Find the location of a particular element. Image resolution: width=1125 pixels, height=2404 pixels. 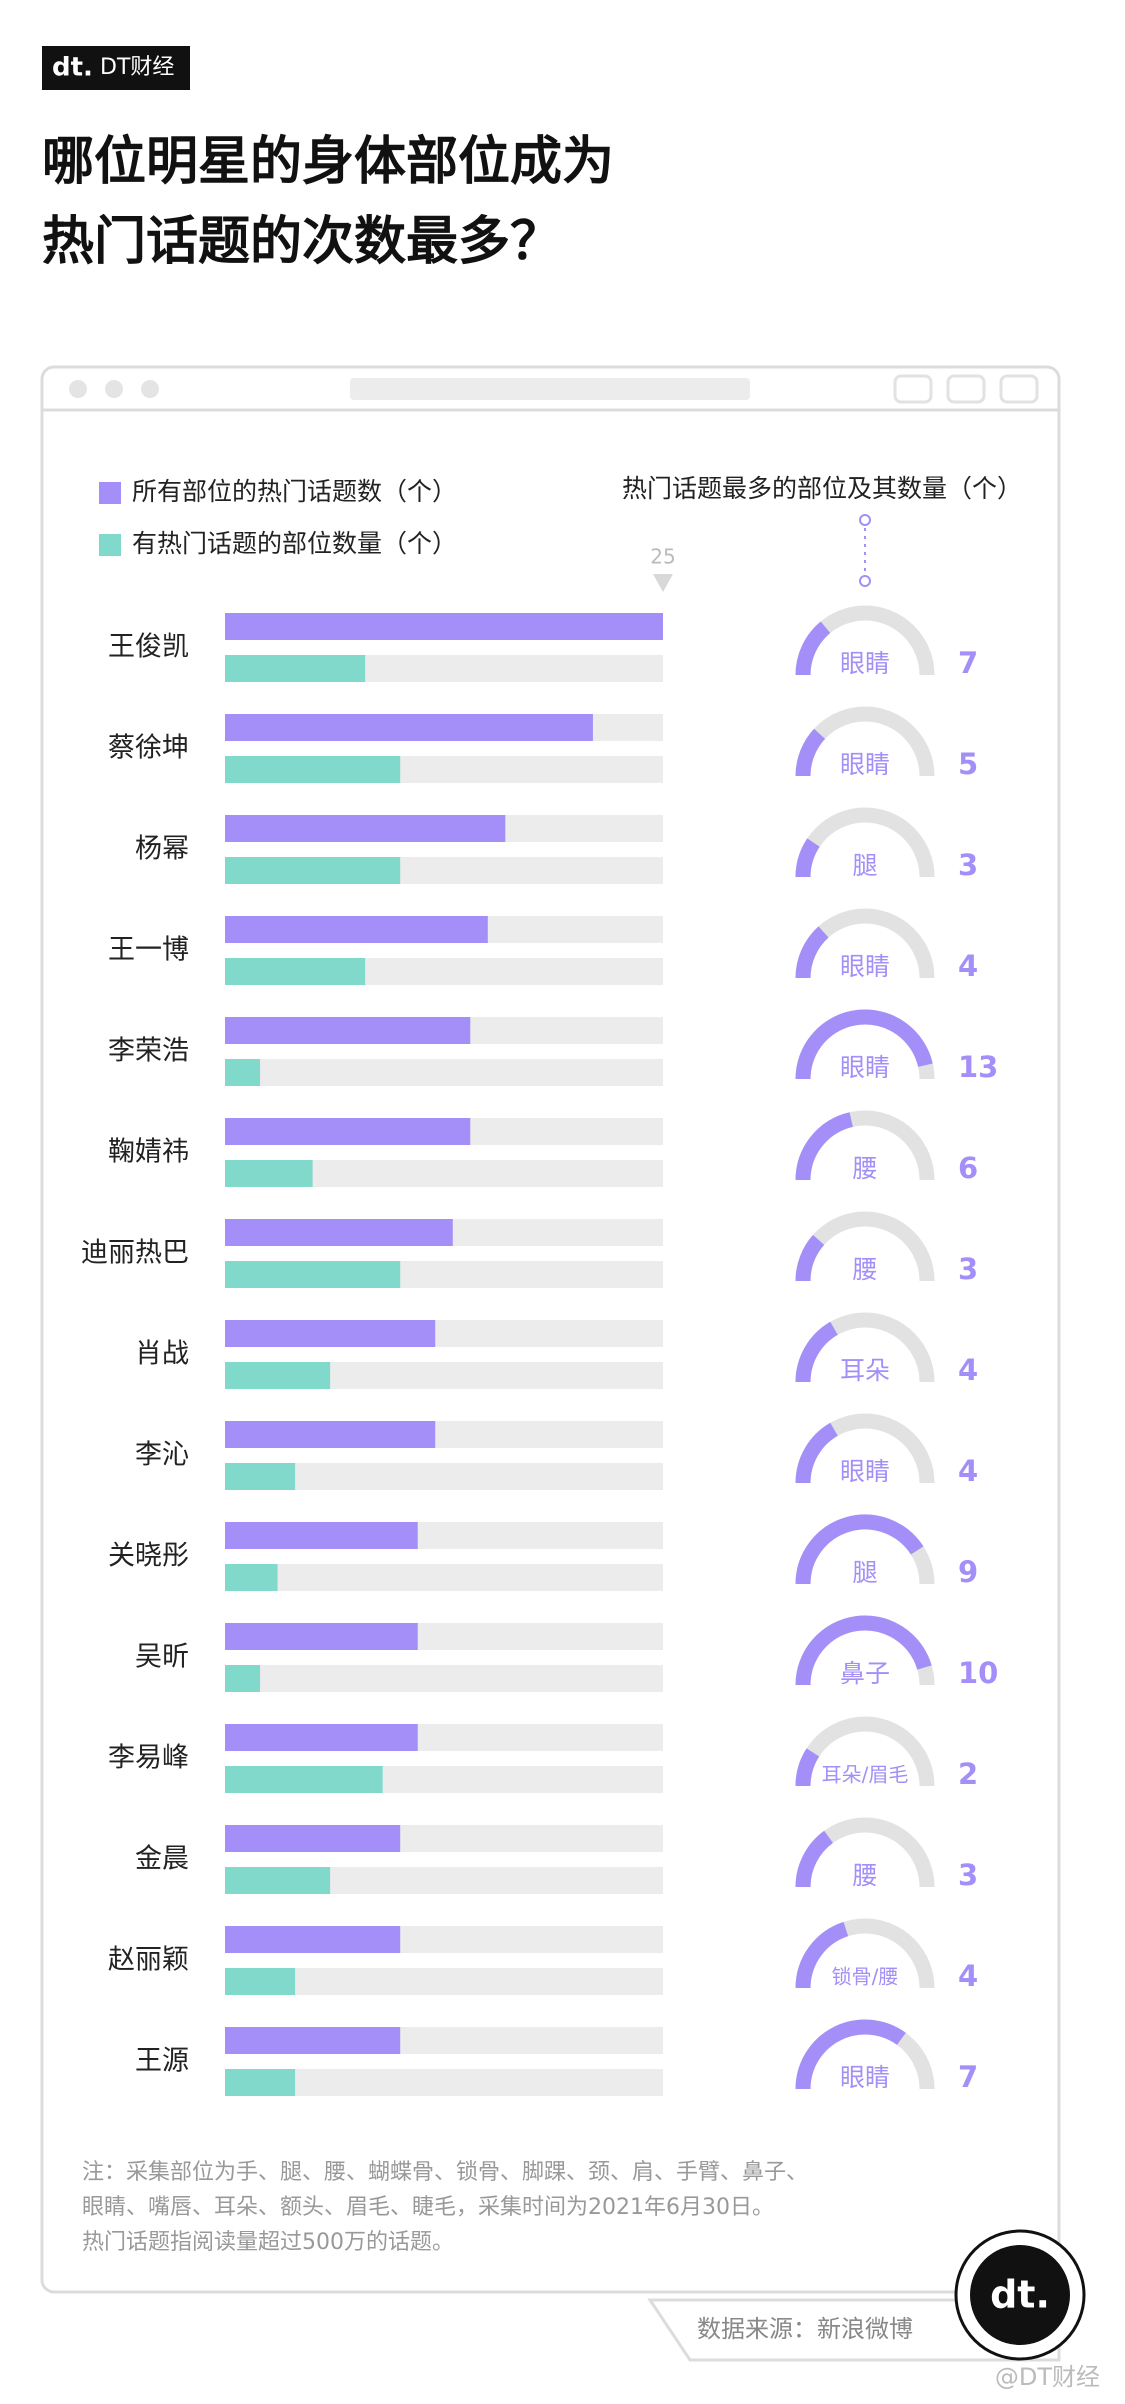

gauge-count: 6 is located at coordinates (968, 1168).